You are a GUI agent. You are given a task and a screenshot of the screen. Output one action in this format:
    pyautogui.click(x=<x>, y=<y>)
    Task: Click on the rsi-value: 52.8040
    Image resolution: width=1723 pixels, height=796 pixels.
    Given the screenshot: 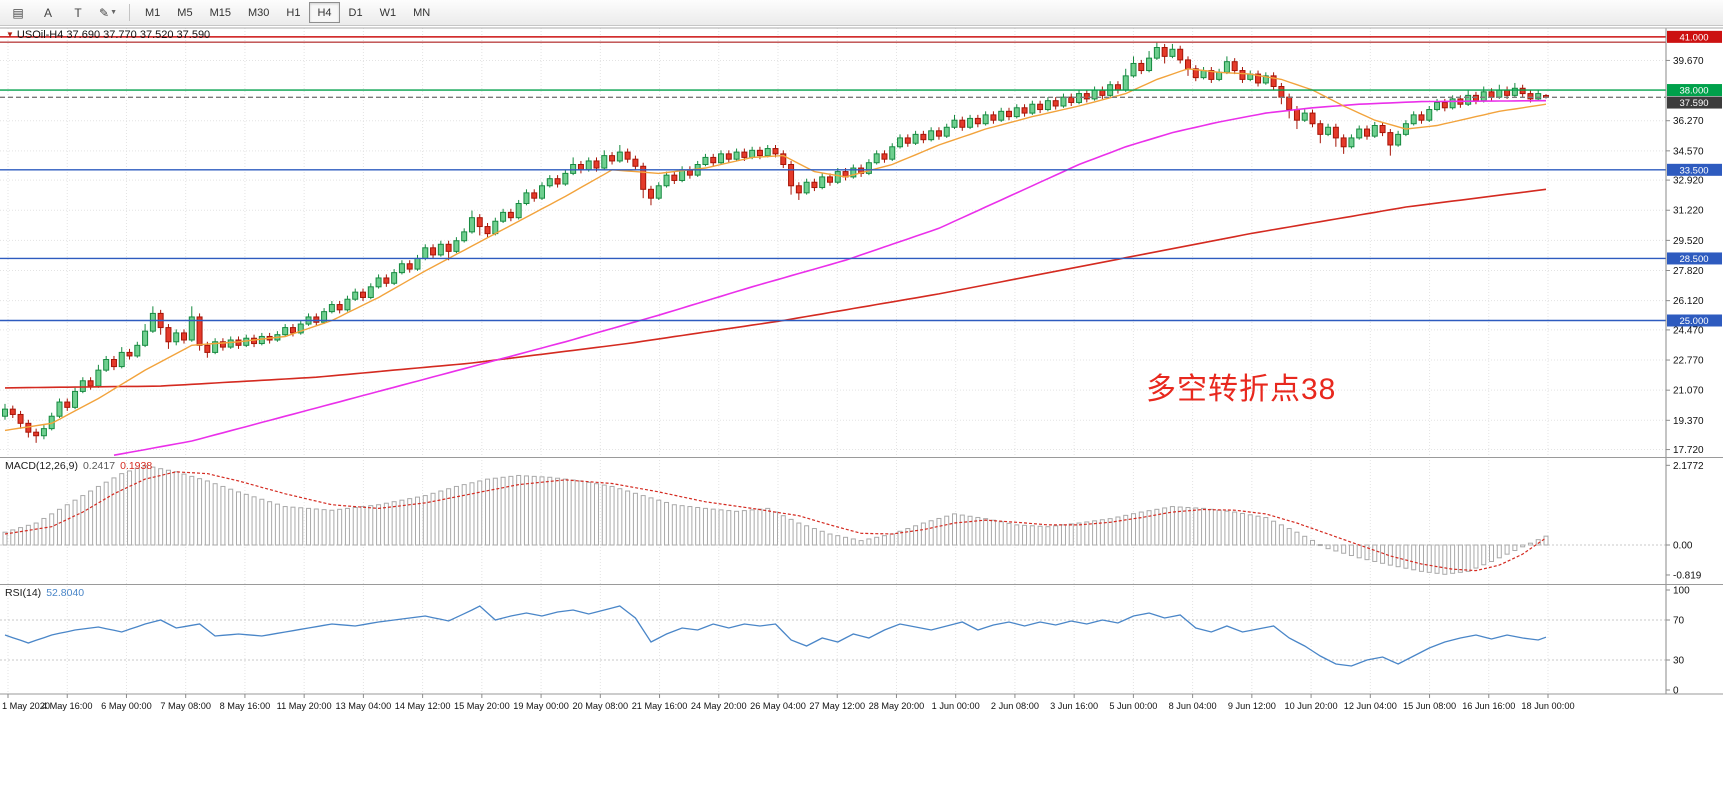 What is the action you would take?
    pyautogui.click(x=65, y=593)
    